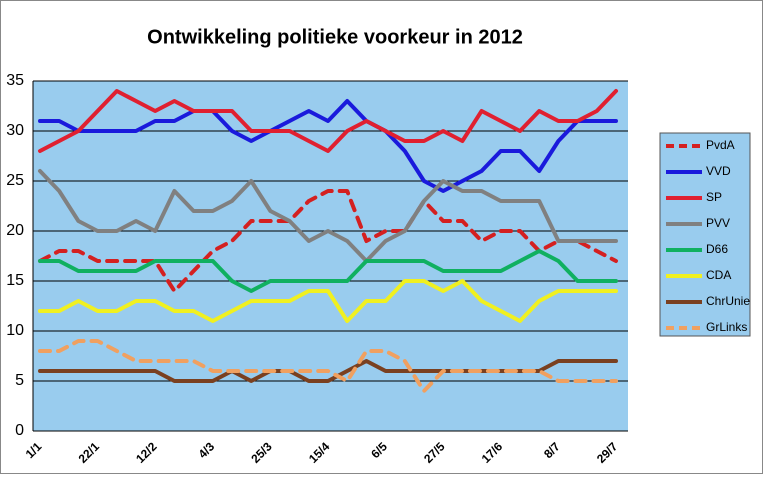  Describe the element at coordinates (15, 330) in the screenshot. I see `y-tick-label: 10` at that location.